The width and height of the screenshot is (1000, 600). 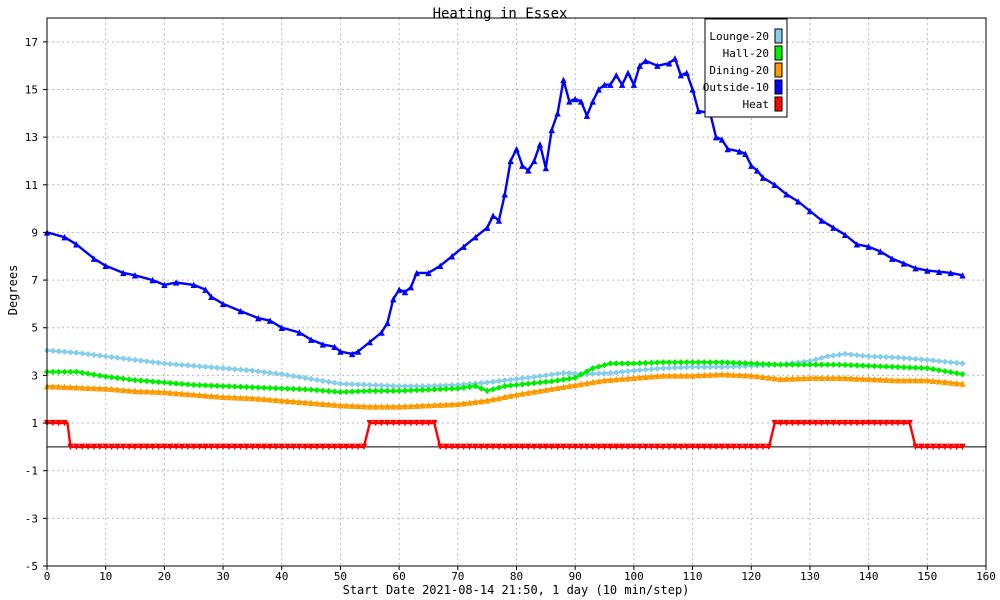 I want to click on x-tick-label: 10, so click(x=105, y=576).